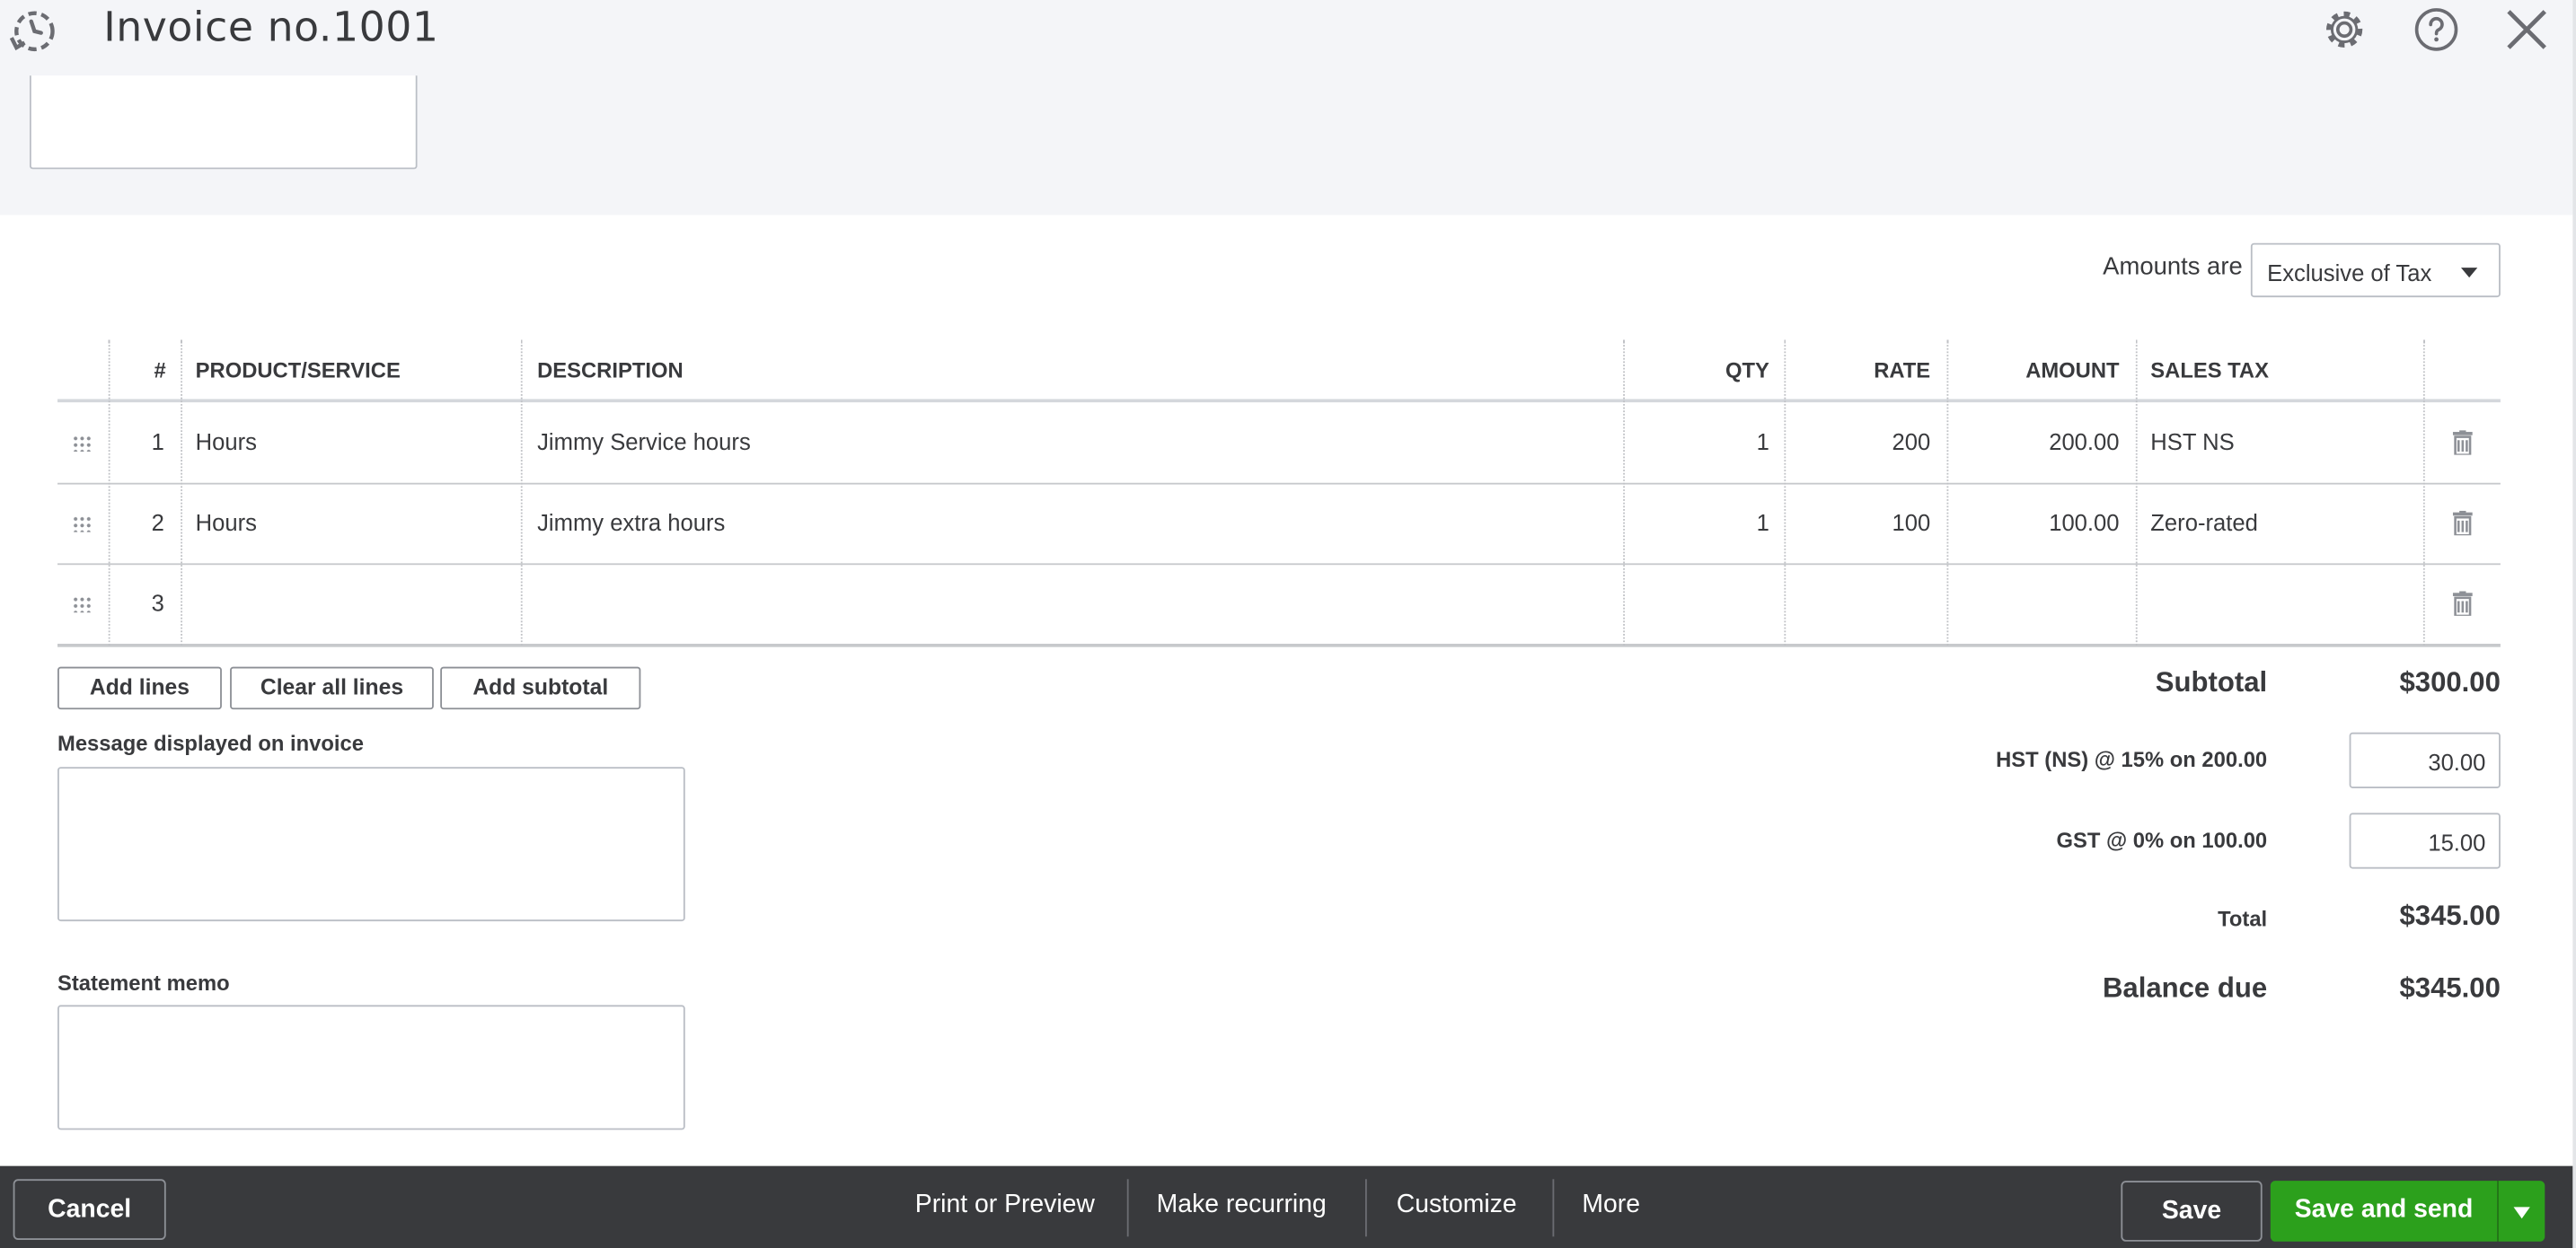 The width and height of the screenshot is (2576, 1248). What do you see at coordinates (1911, 522) in the screenshot?
I see `rate-cell: 100` at bounding box center [1911, 522].